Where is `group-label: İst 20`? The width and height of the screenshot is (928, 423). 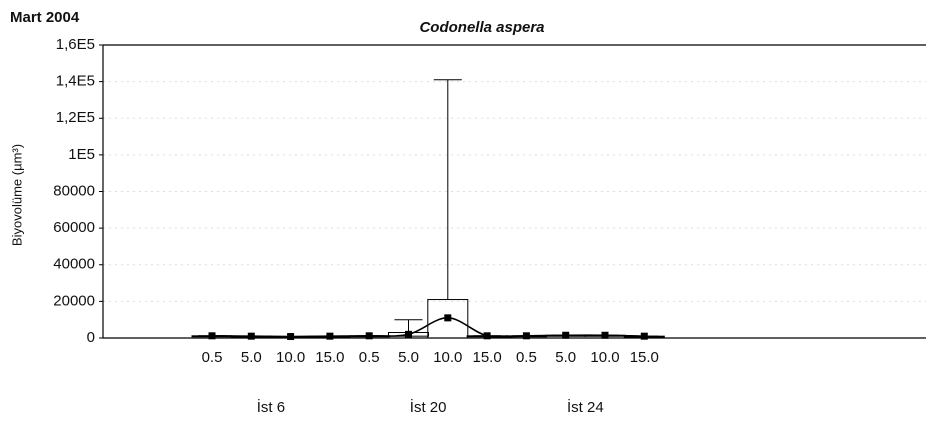 group-label: İst 20 is located at coordinates (428, 407).